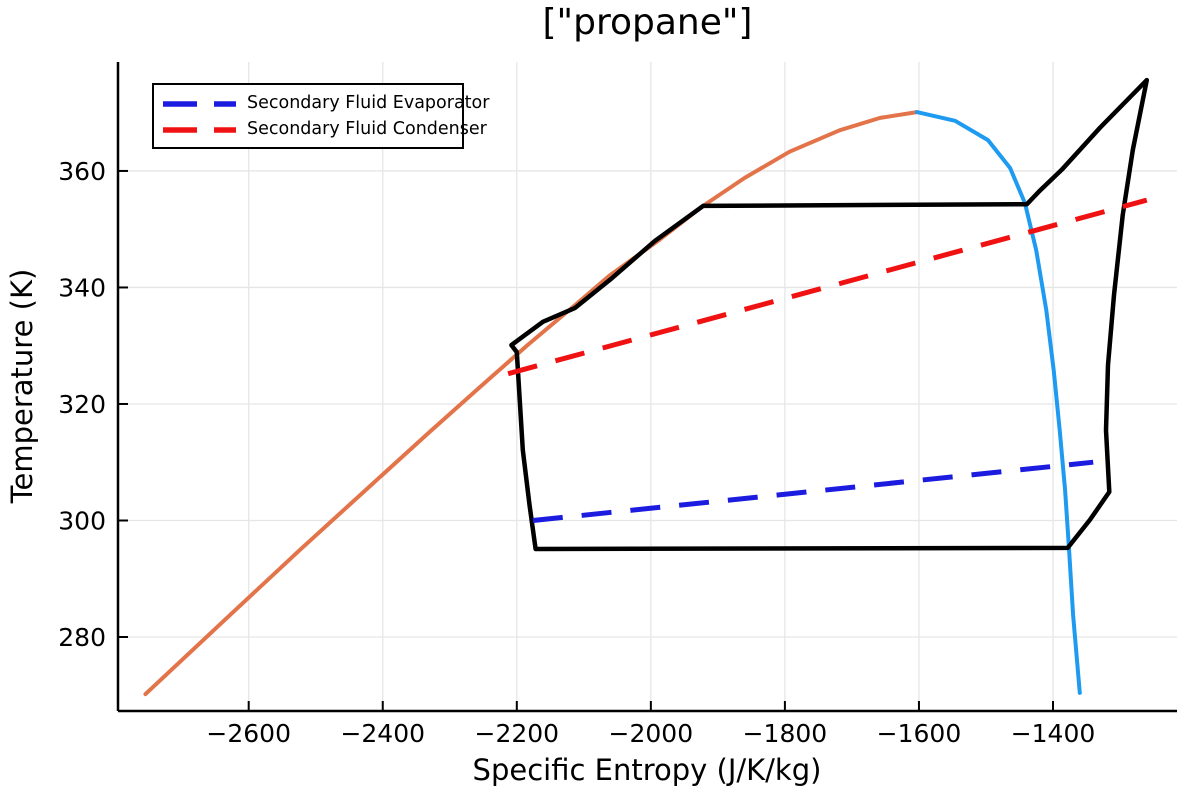 This screenshot has height=800, width=1200. Describe the element at coordinates (998, 402) in the screenshot. I see `saturated-vapor-line` at that location.